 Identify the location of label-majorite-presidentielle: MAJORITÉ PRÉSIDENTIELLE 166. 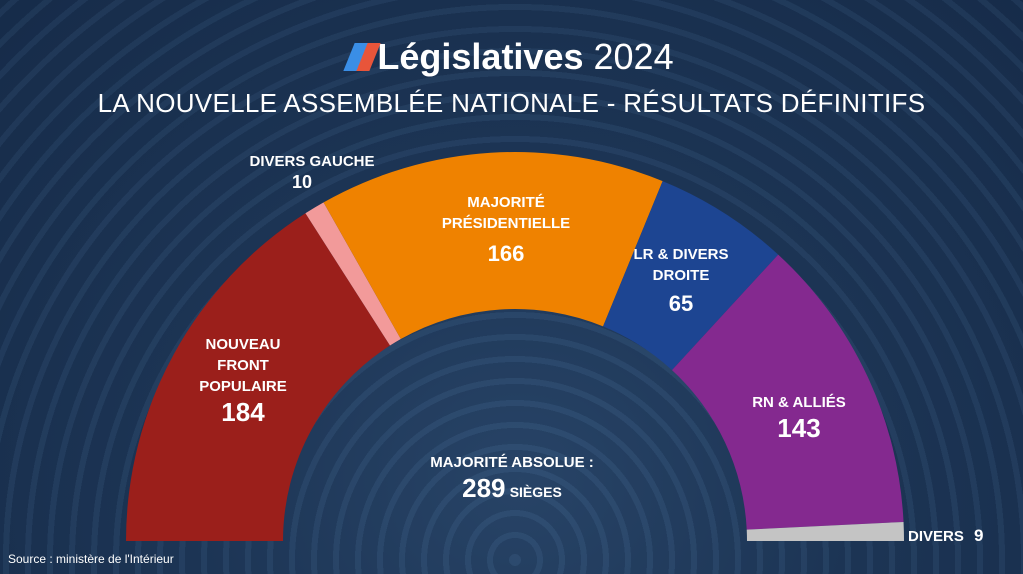
(506, 230).